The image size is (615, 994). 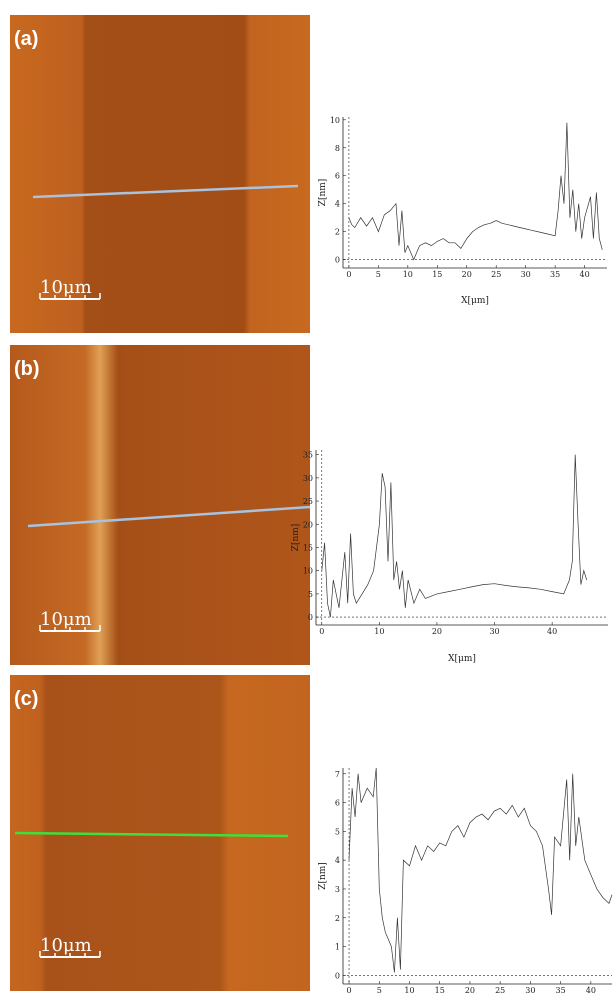 I want to click on y-tick-label: 7, so click(x=337, y=774).